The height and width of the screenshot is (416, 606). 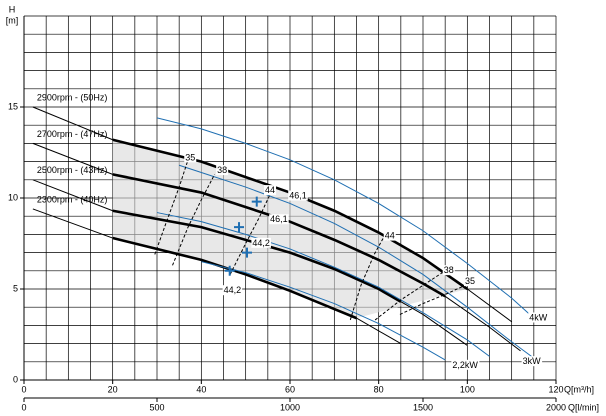 I want to click on y-tick-label: 15, so click(x=13, y=106).